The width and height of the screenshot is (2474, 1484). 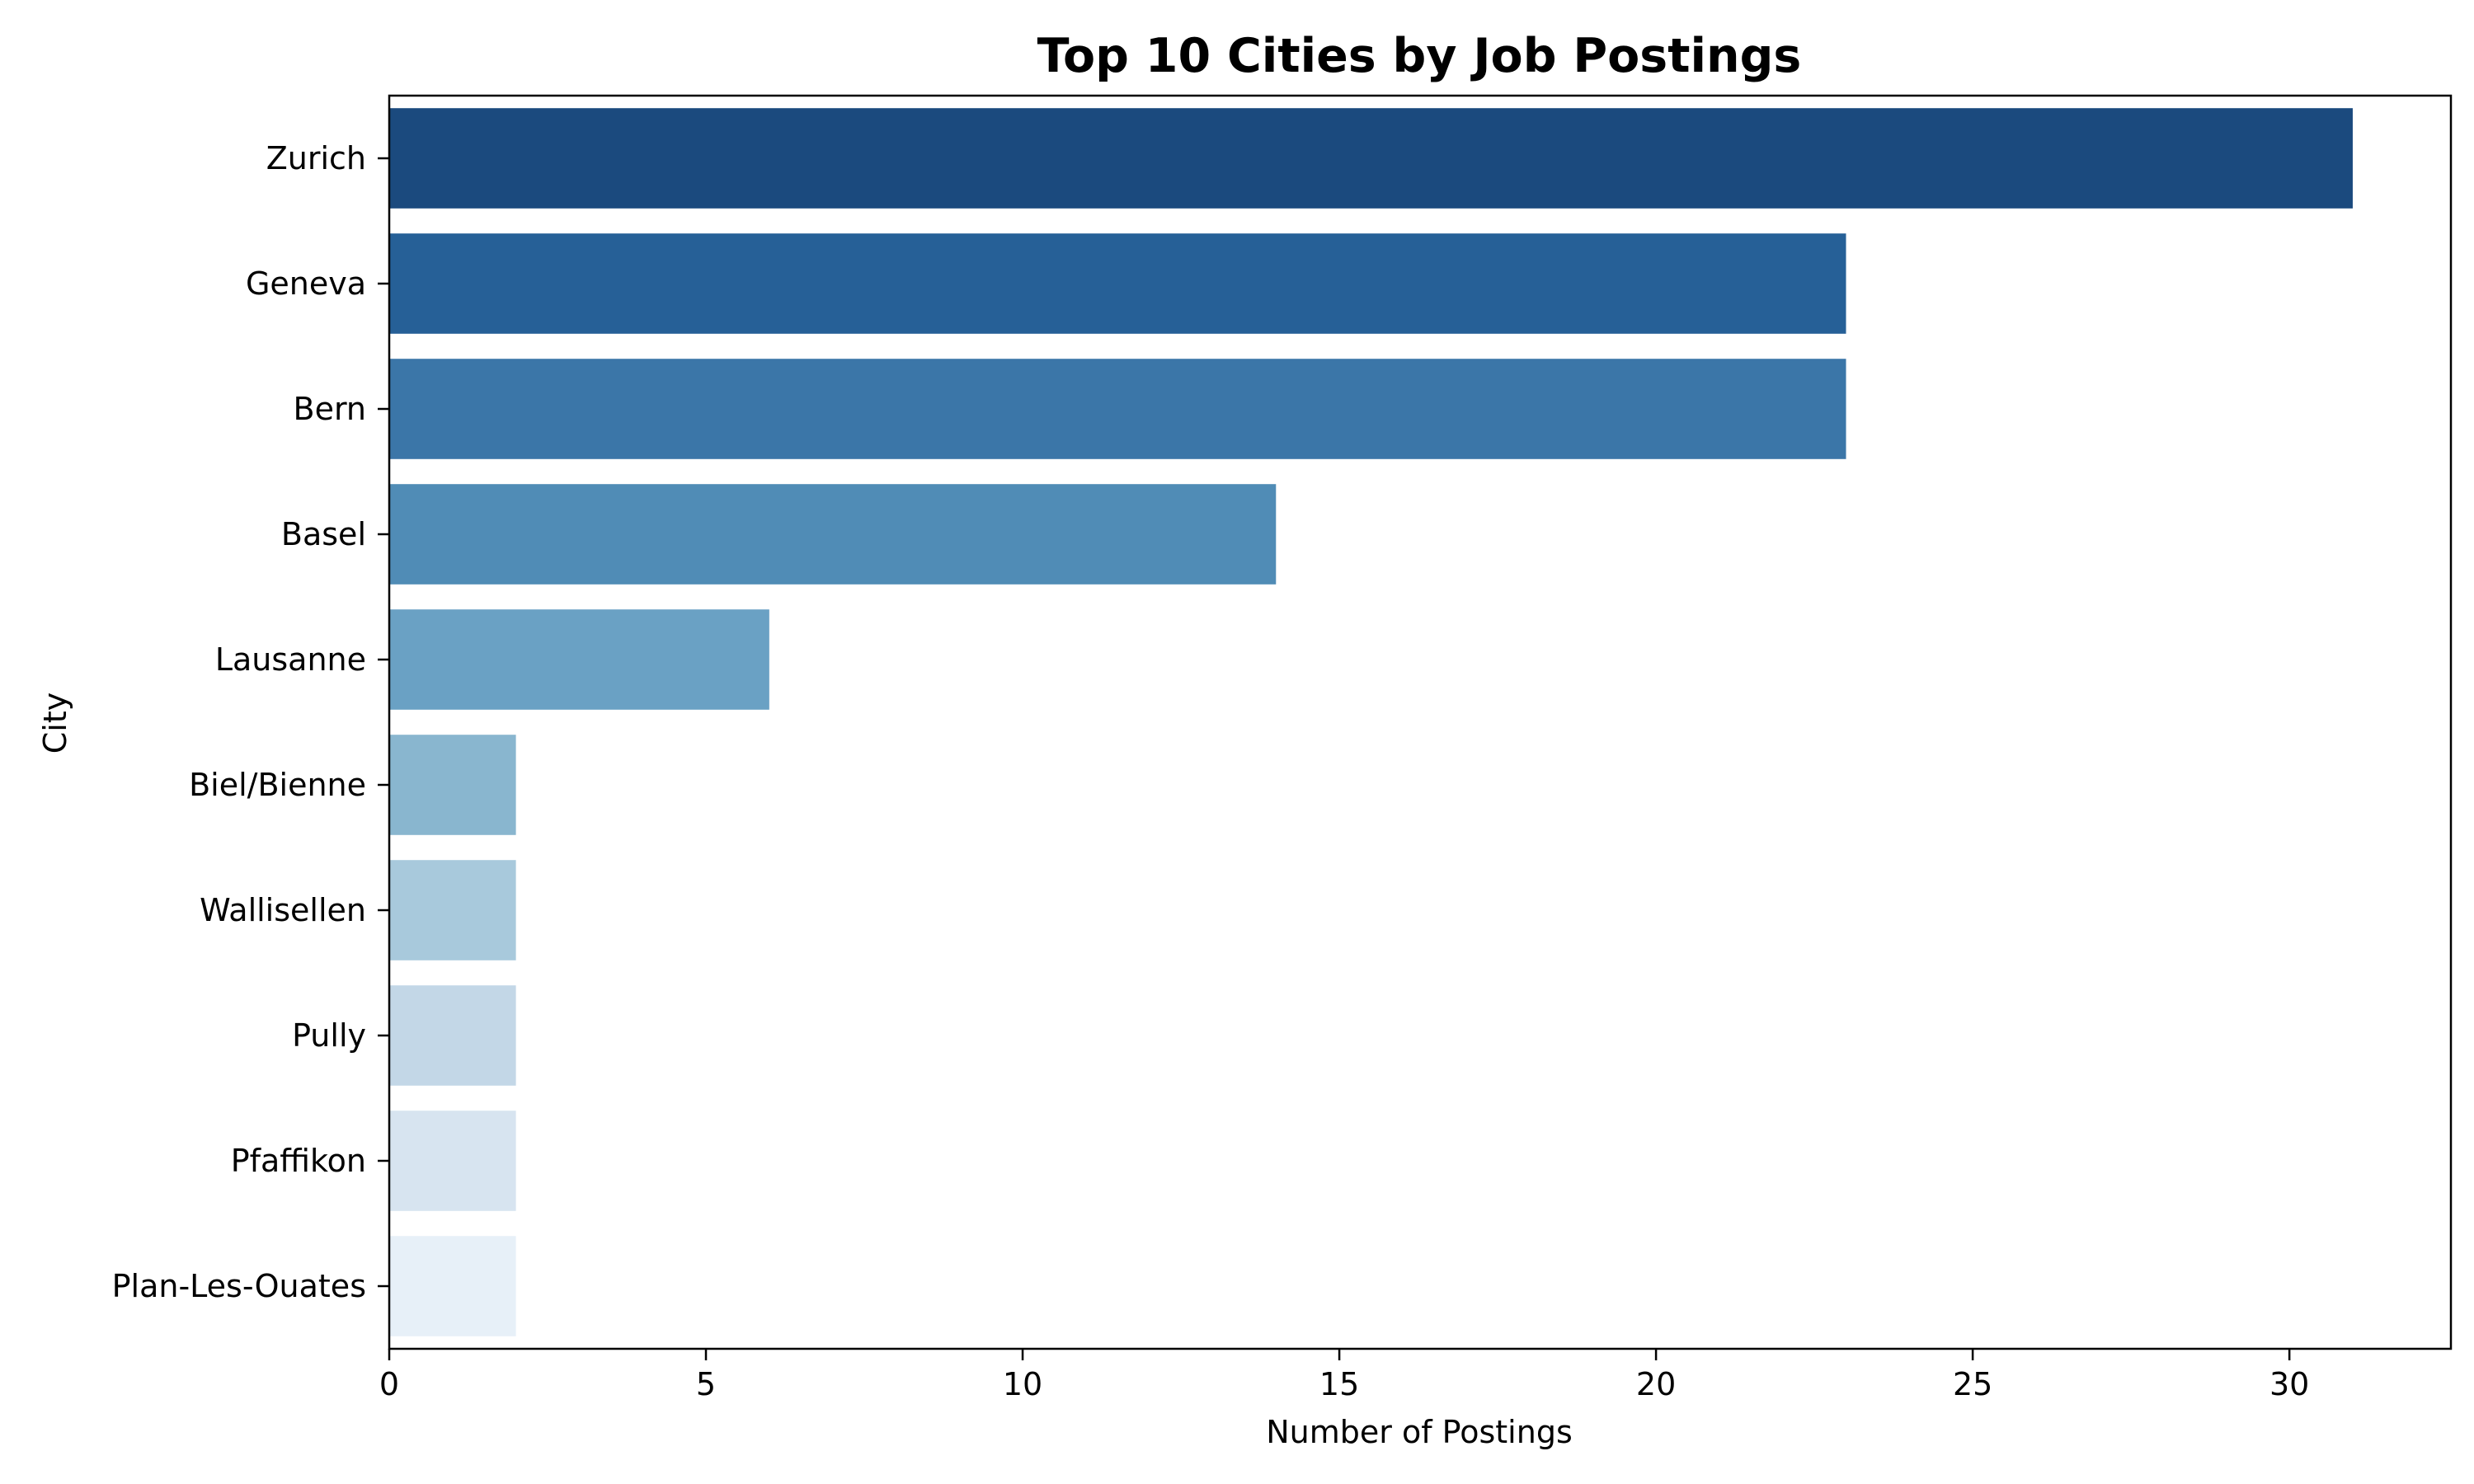 What do you see at coordinates (239, 1286) in the screenshot?
I see `y-tick-label: Plan-Les-Ouates` at bounding box center [239, 1286].